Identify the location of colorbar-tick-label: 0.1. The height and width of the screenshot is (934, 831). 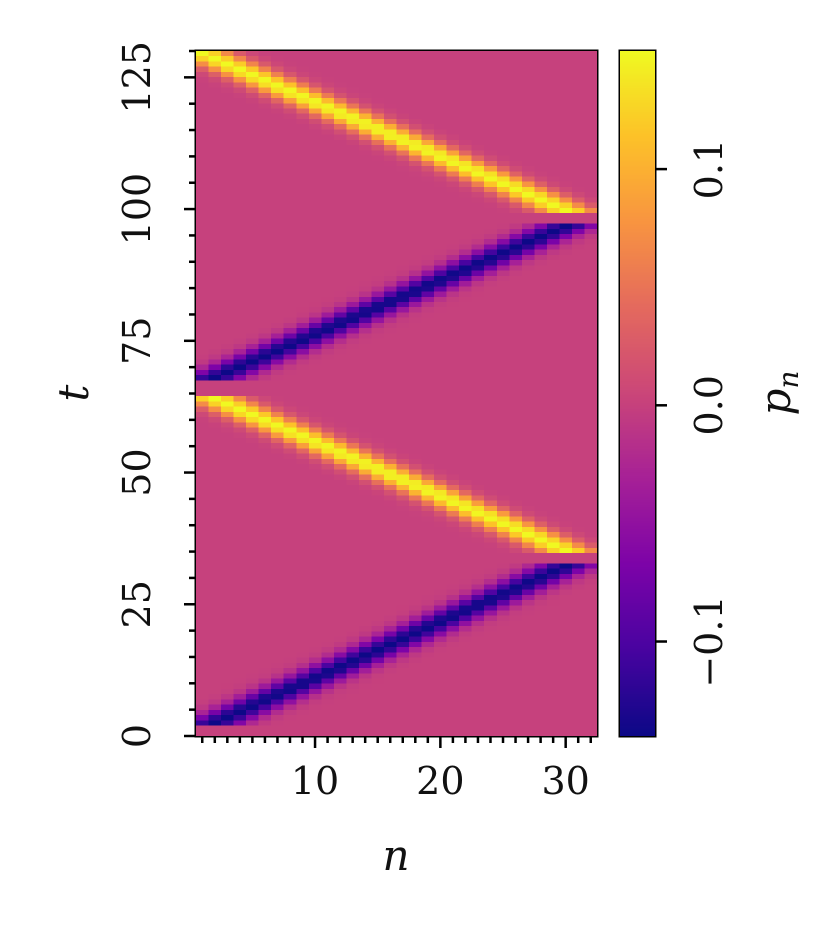
(709, 169).